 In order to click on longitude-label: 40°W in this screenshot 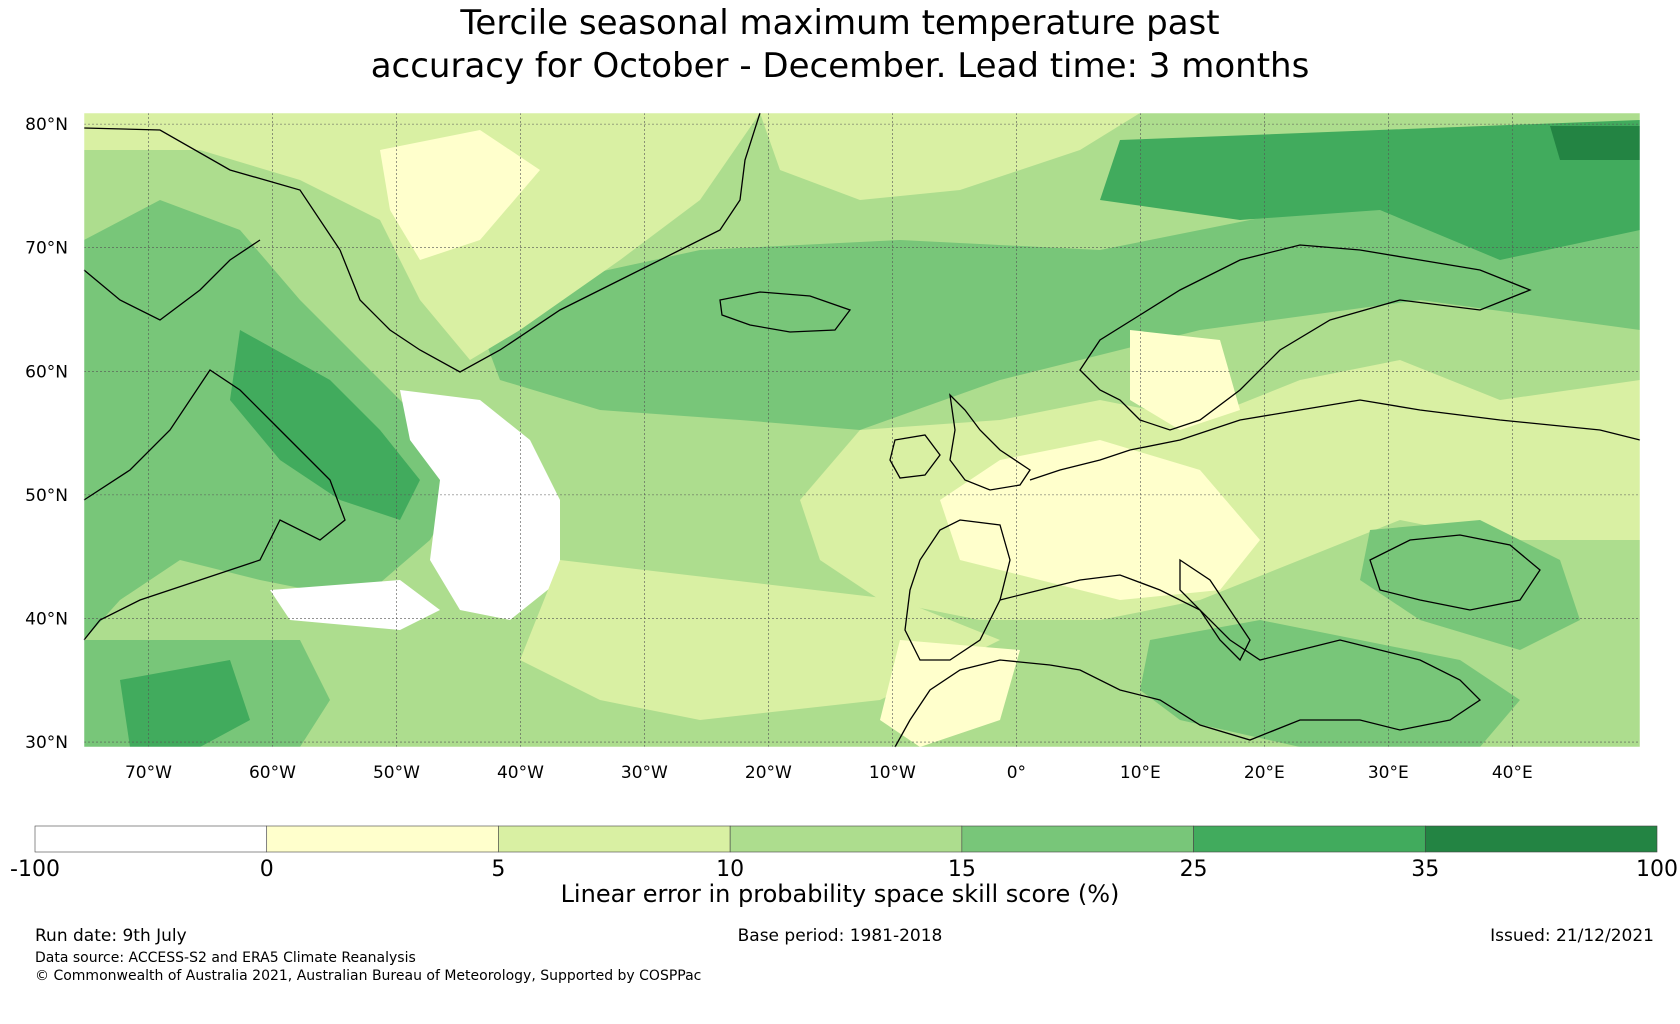, I will do `click(520, 773)`.